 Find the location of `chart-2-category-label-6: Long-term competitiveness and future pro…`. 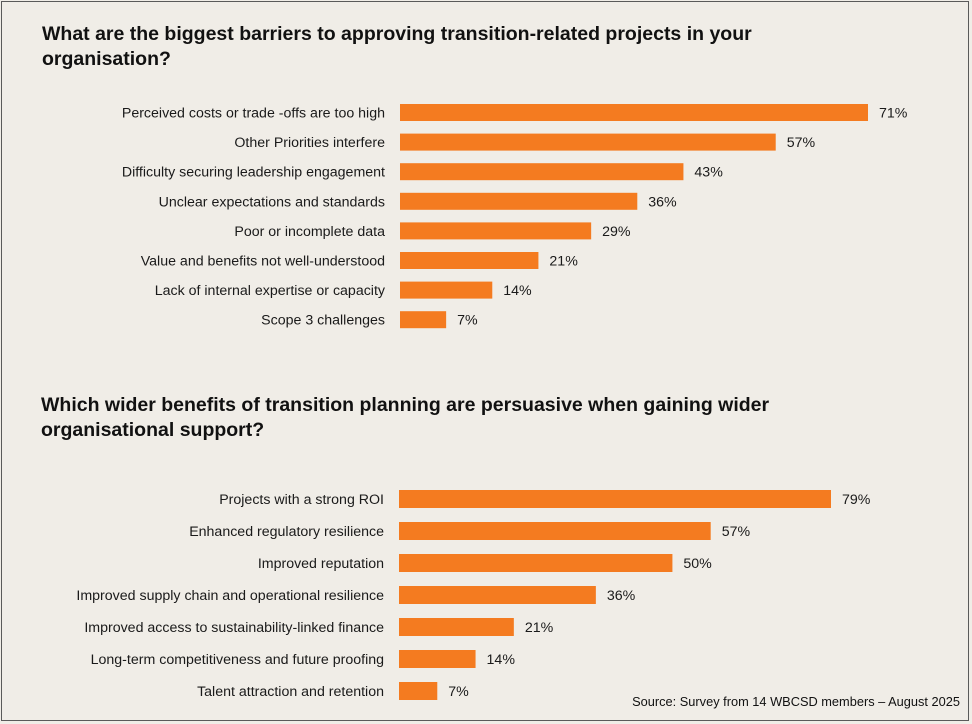

chart-2-category-label-6: Long-term competitiveness and future pro… is located at coordinates (237, 660).